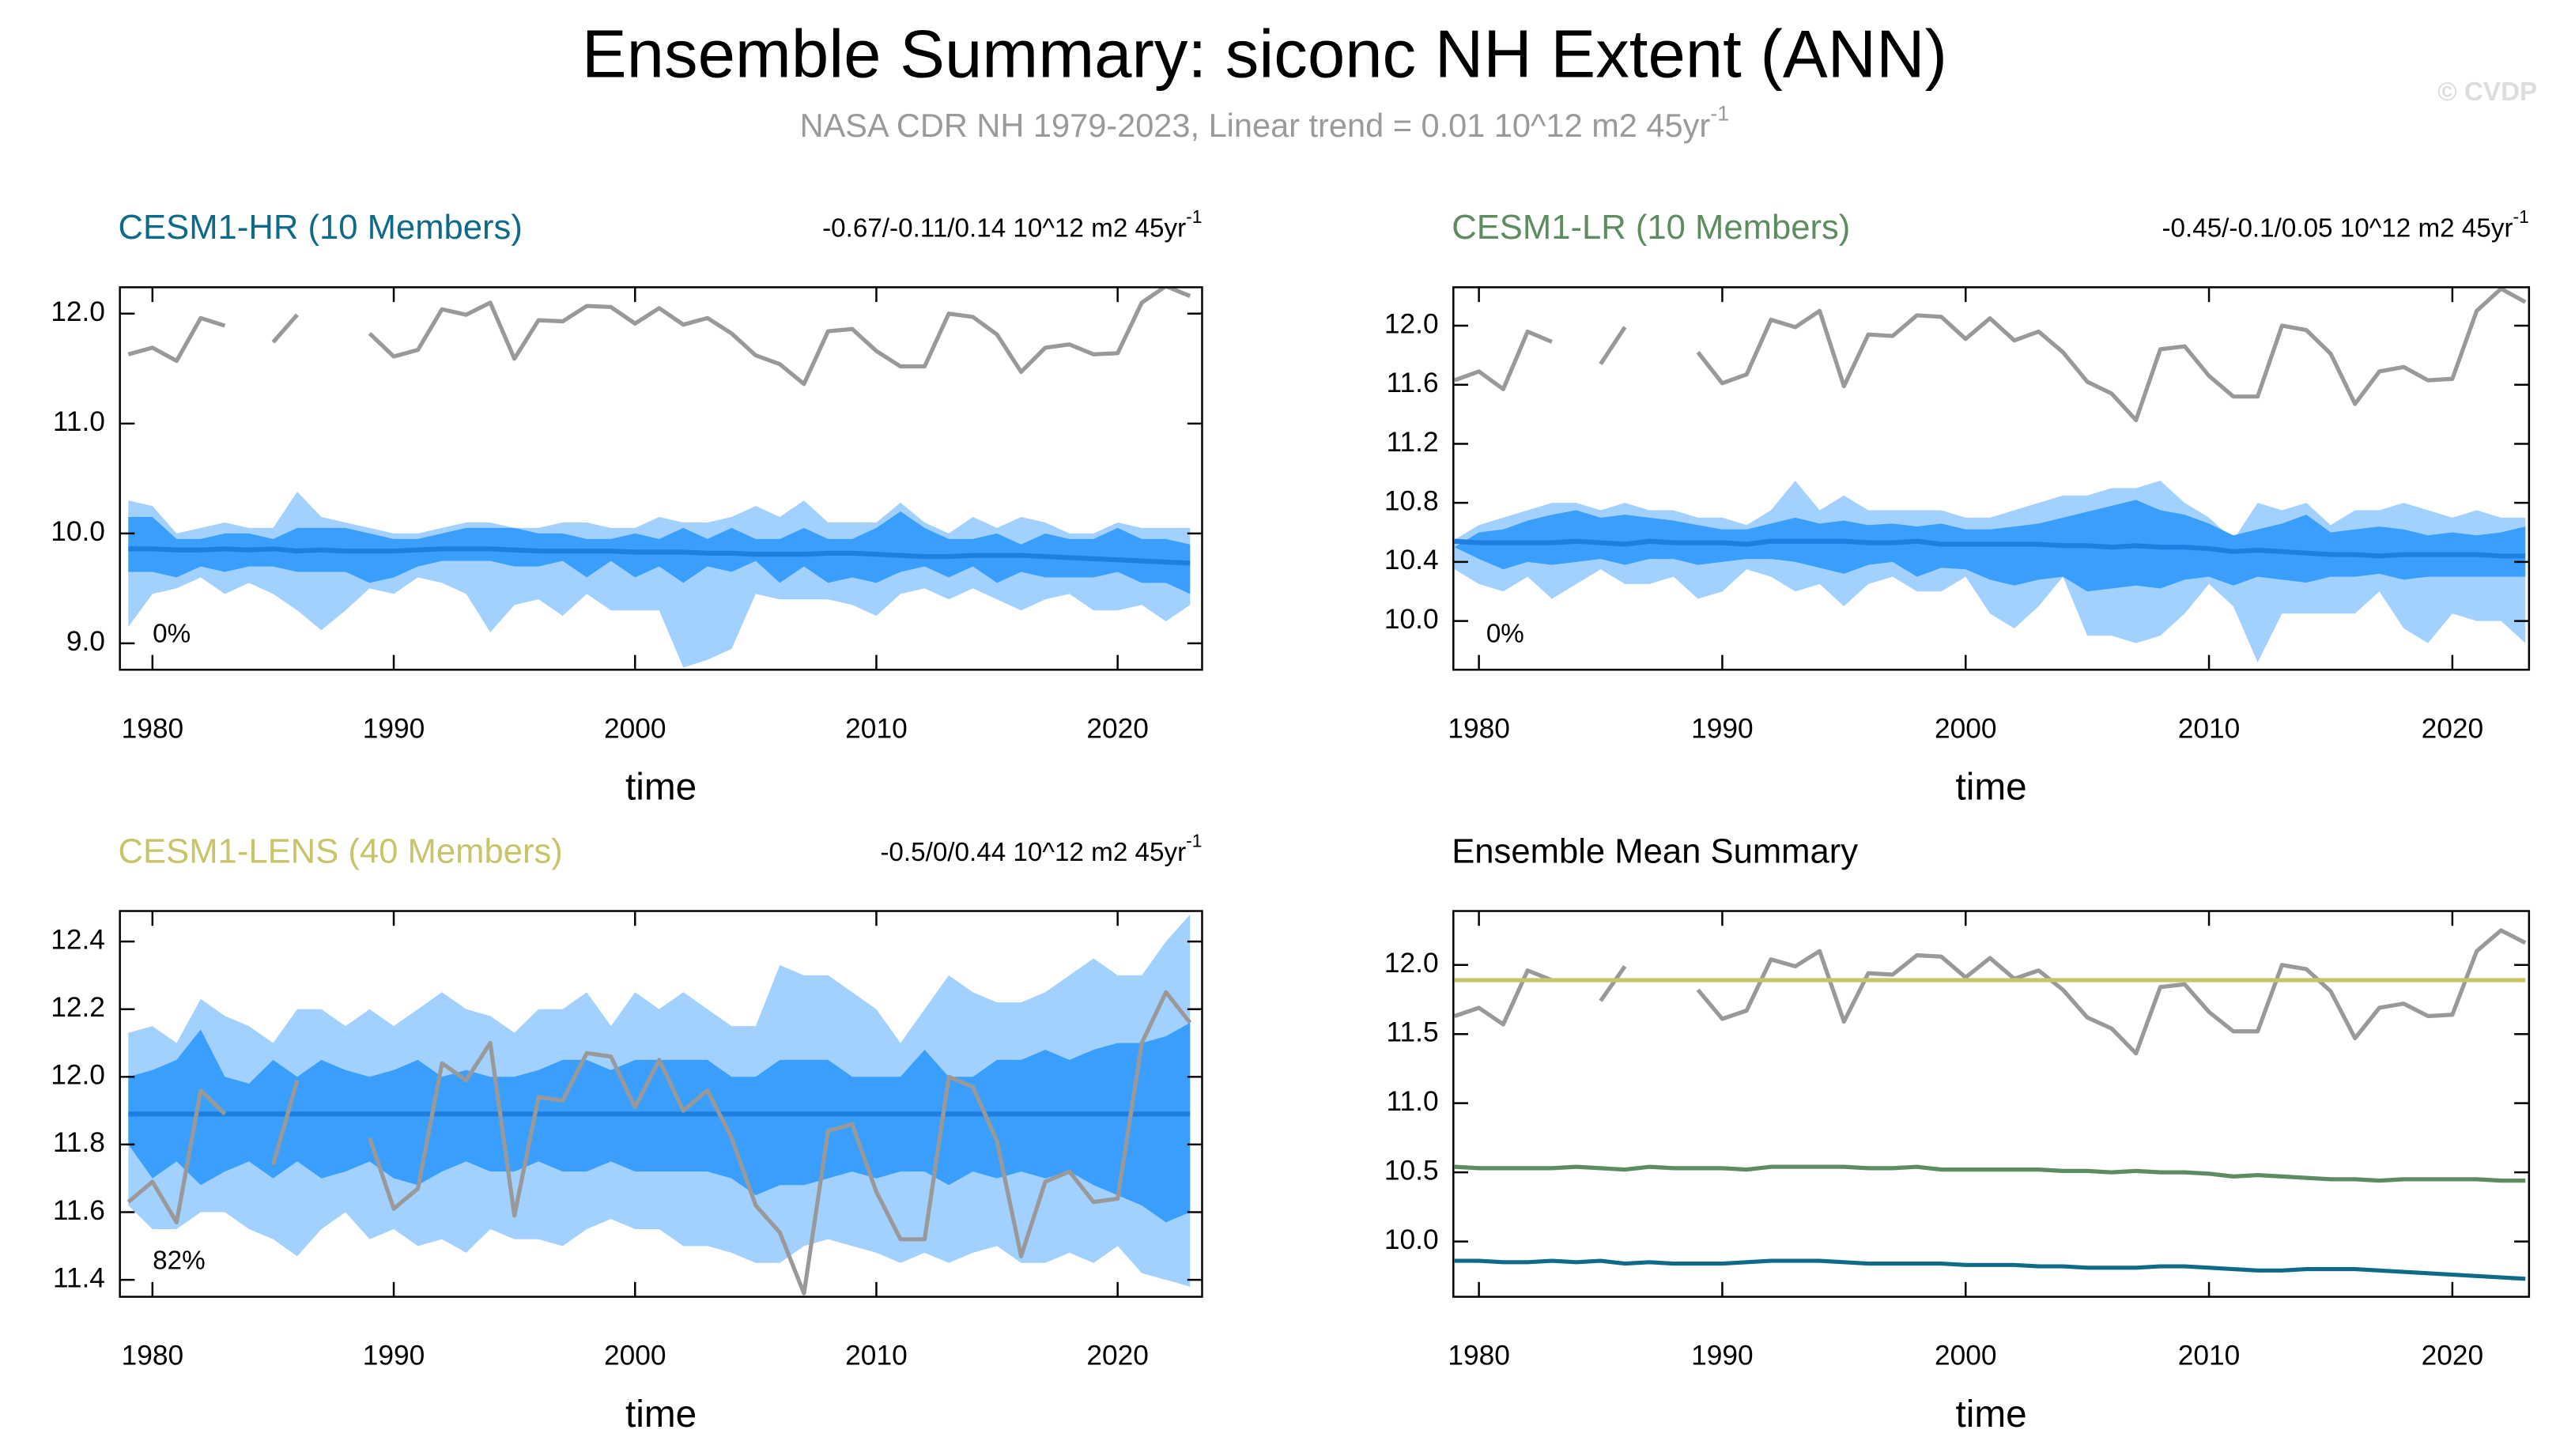 The width and height of the screenshot is (2575, 1456). I want to click on y-tick-label: 11.4, so click(79, 1277).